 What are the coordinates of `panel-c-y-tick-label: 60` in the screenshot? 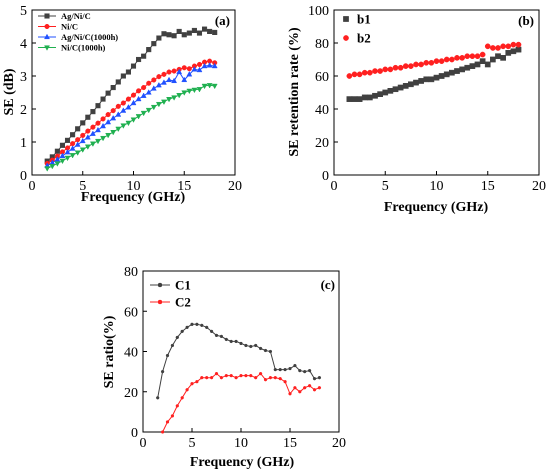 It's located at (131, 312).